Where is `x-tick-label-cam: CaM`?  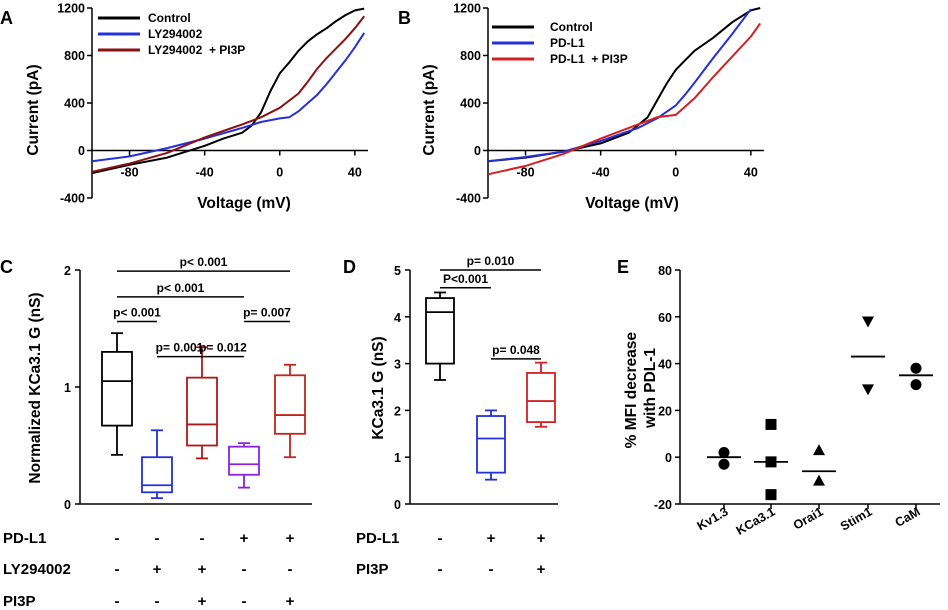 x-tick-label-cam: CaM is located at coordinates (908, 516).